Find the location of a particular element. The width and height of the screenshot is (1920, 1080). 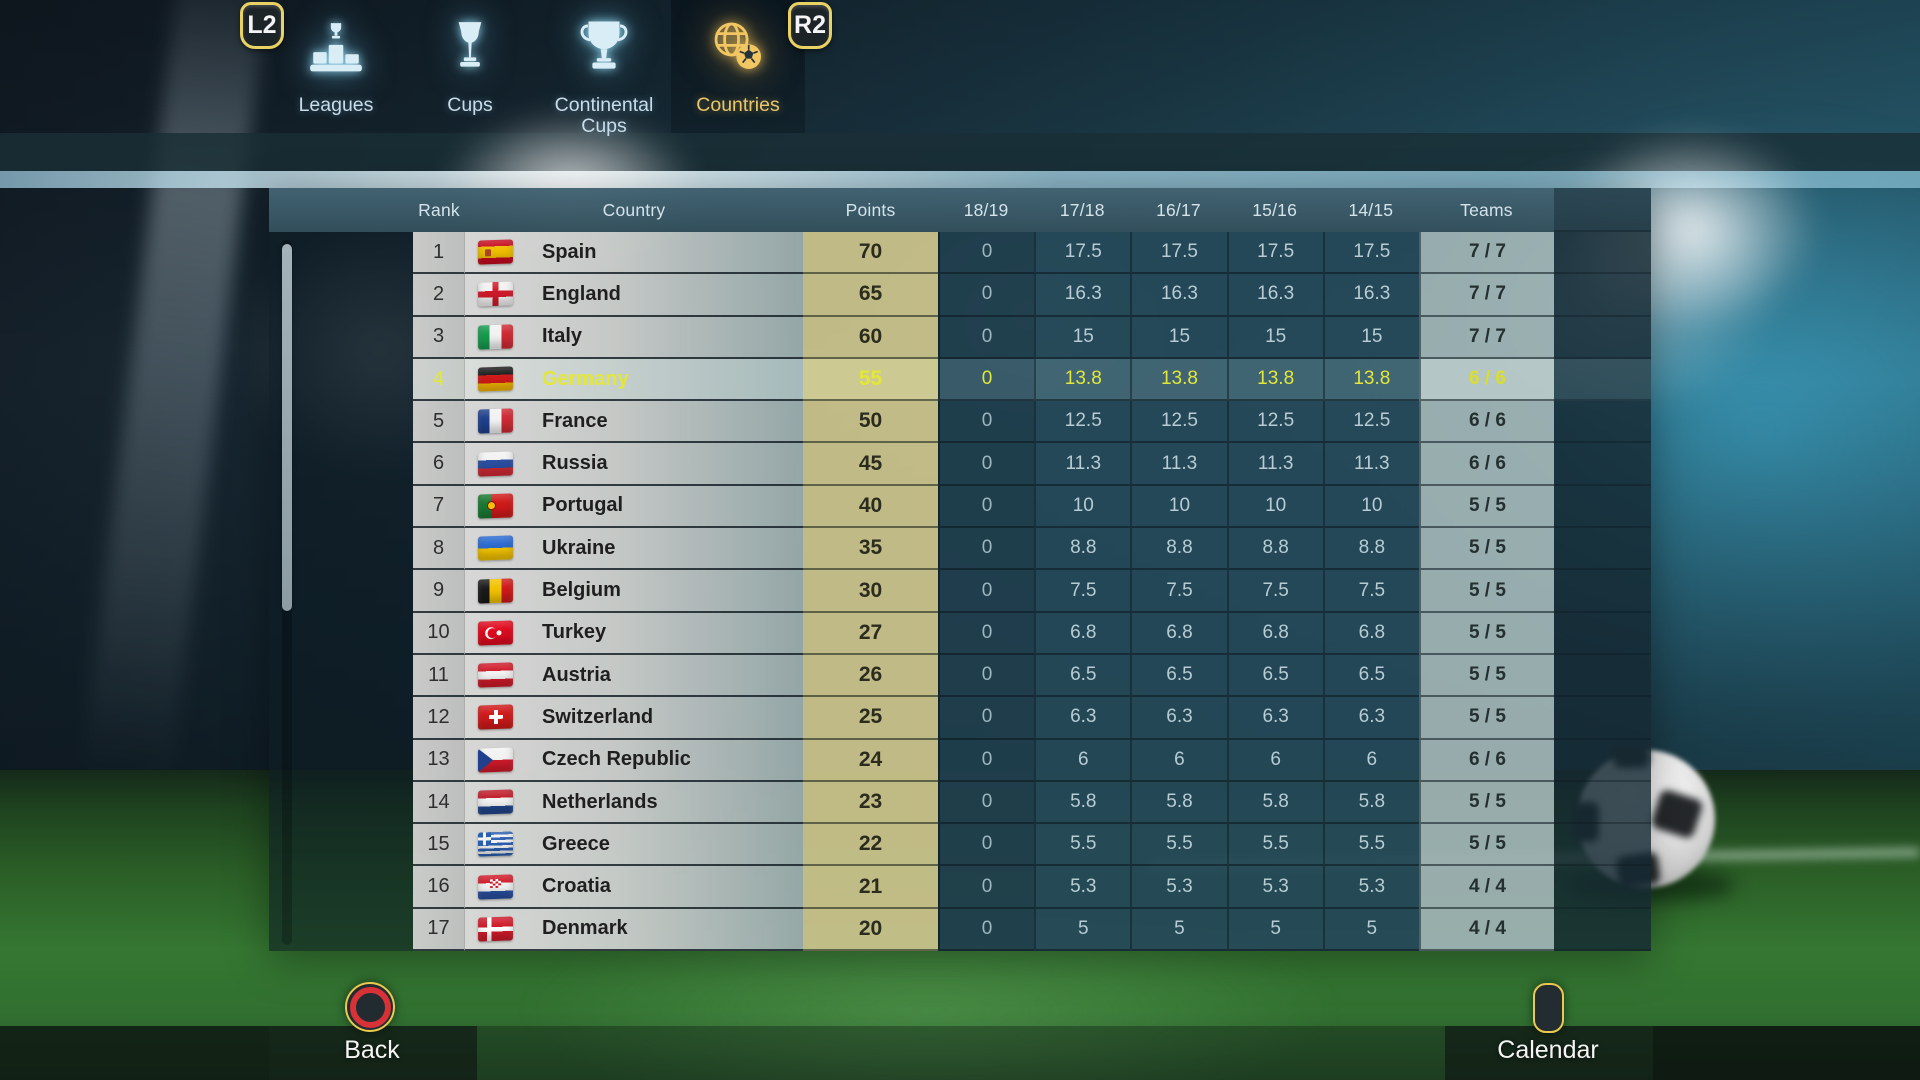

country-cell: Italy is located at coordinates (634, 337).